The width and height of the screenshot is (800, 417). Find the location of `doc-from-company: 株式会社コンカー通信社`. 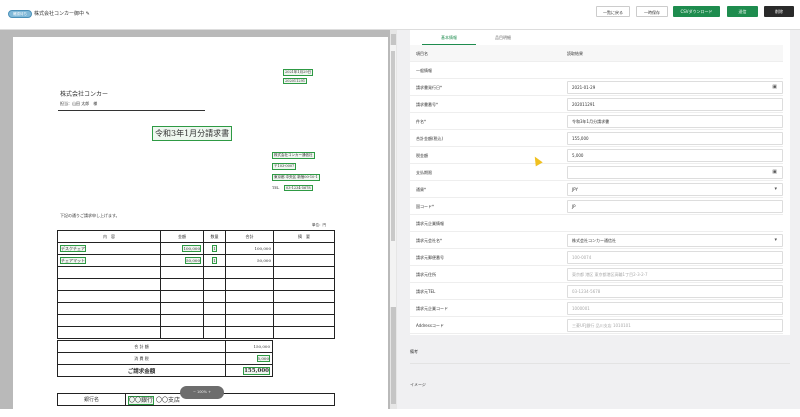

doc-from-company: 株式会社コンカー通信社 is located at coordinates (293, 155).